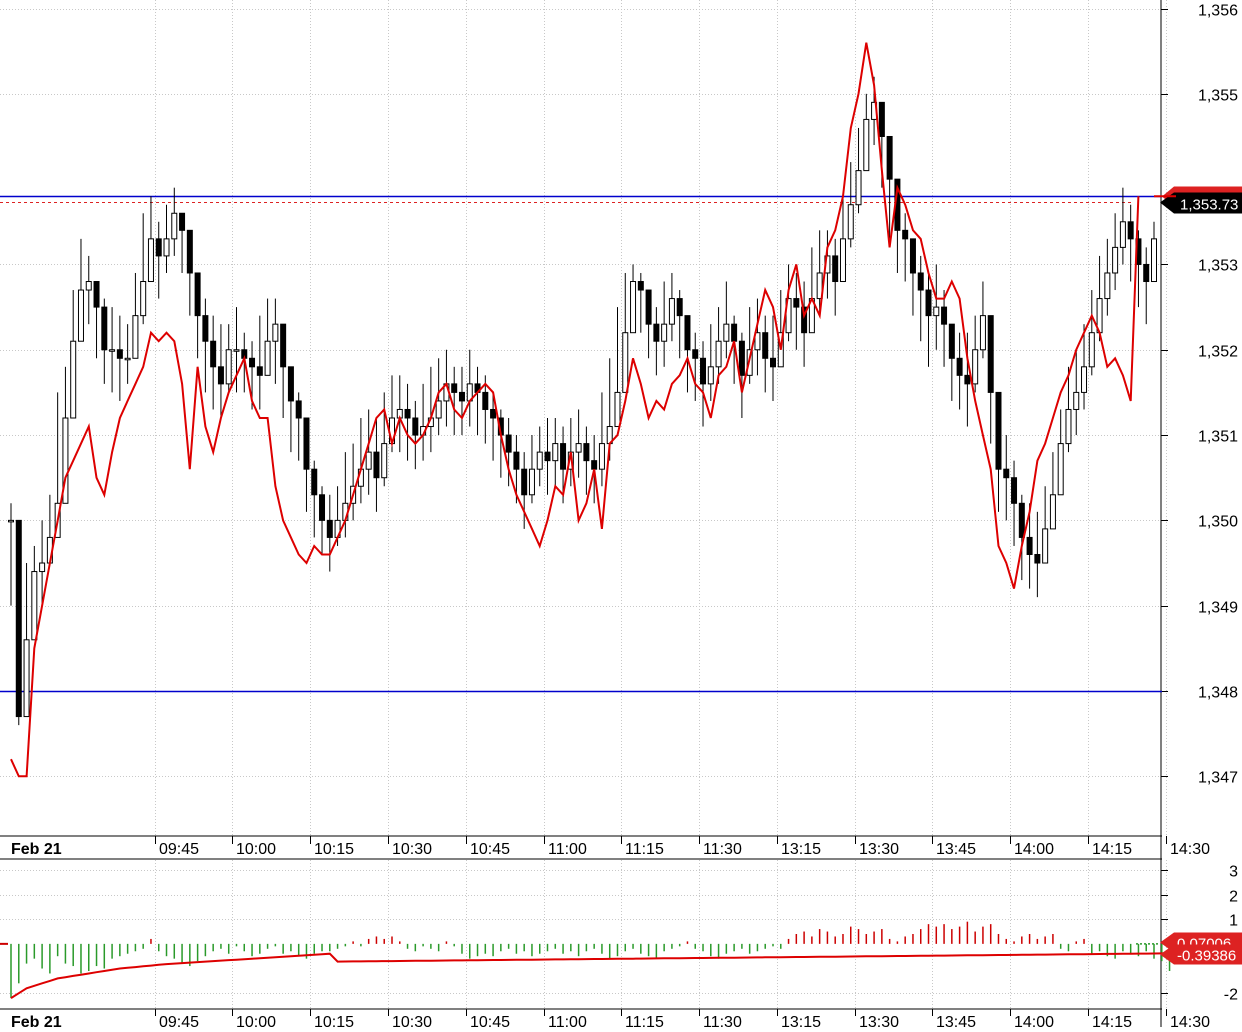  What do you see at coordinates (801, 1020) in the screenshot?
I see `lower-x-tick-label: 13:15` at bounding box center [801, 1020].